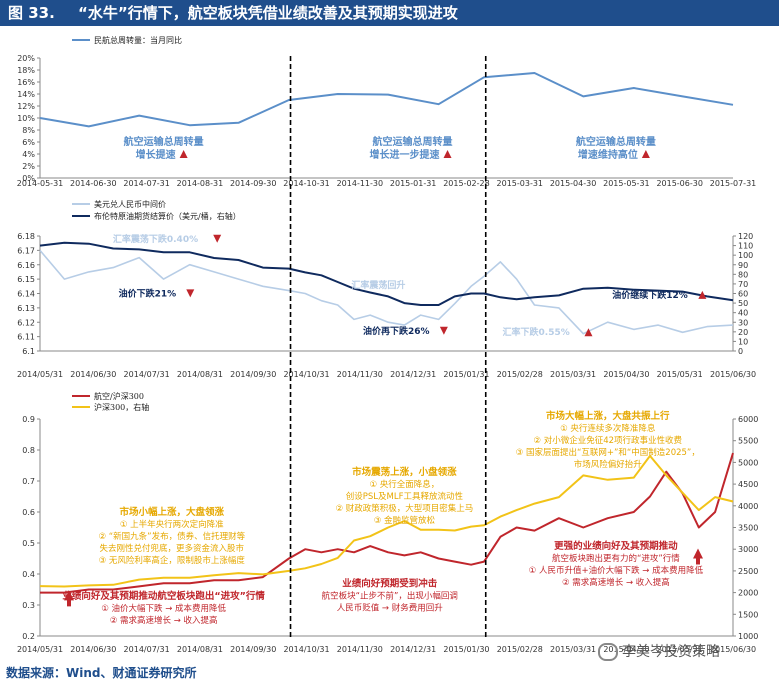  Describe the element at coordinates (608, 428) in the screenshot. I see `annotation-p3-2-line-1: ① 央行连续多次降准降息` at that location.